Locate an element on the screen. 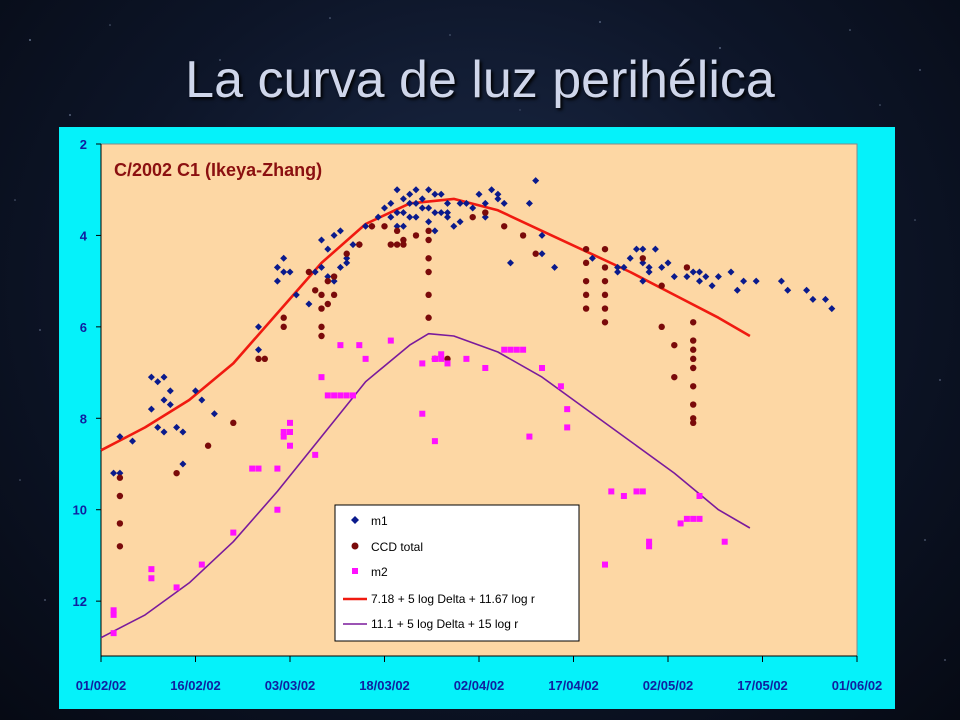 The image size is (960, 720). x-tick-label: 17/04/02 is located at coordinates (573, 685).